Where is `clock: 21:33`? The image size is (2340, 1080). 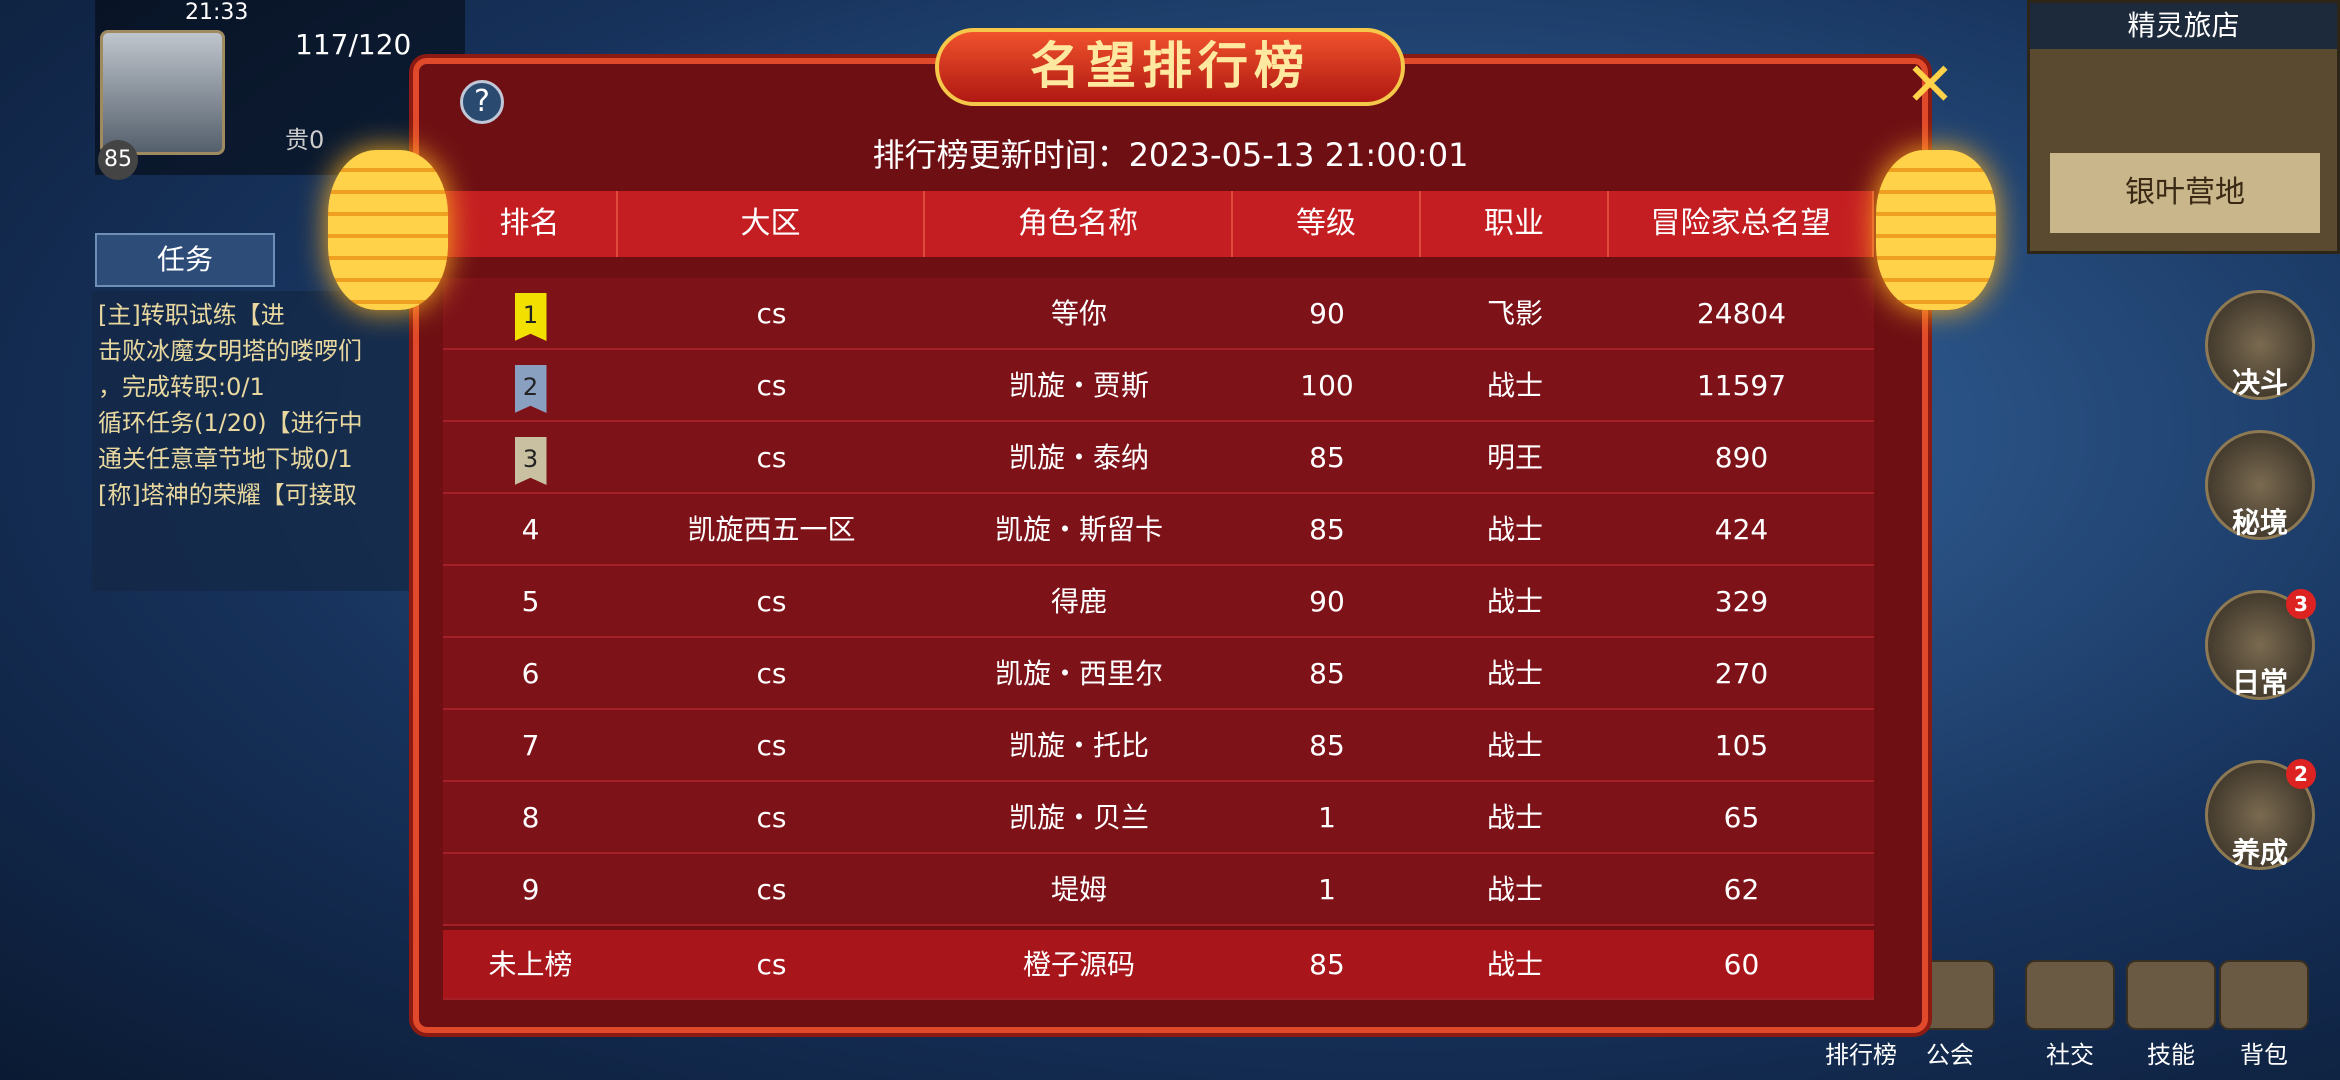 clock: 21:33 is located at coordinates (217, 12).